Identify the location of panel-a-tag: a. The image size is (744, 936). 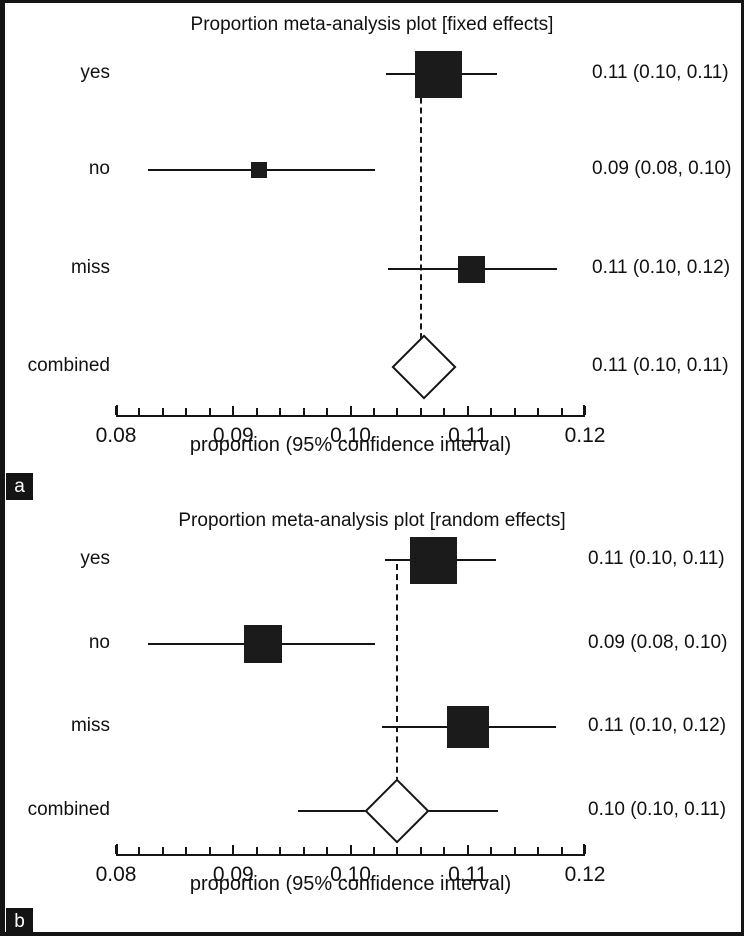
(19, 486).